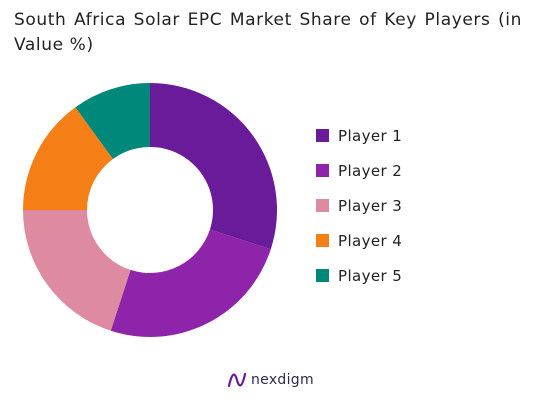 The width and height of the screenshot is (539, 402). I want to click on chart-legend: Player 1 Player 2 Player 3 Player 4 Player 5, so click(359, 205).